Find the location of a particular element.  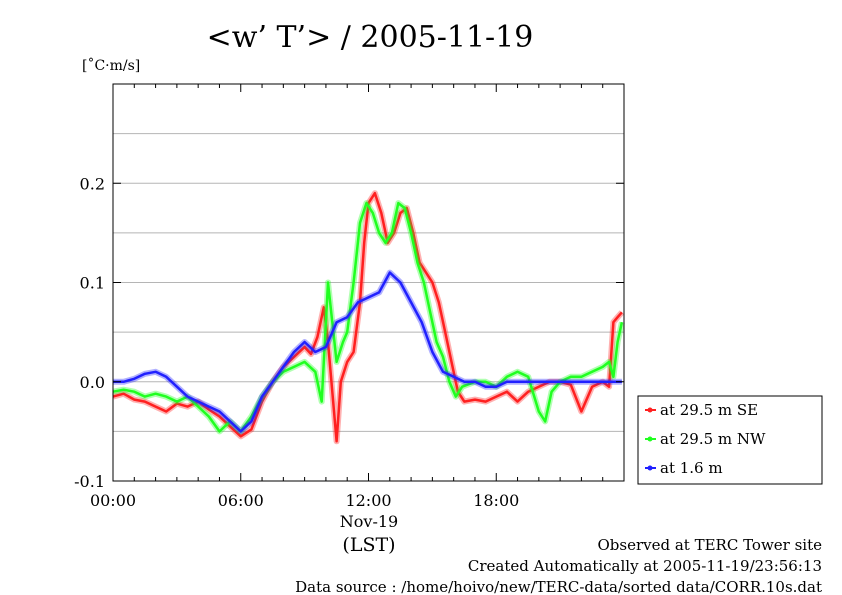

y-tick-label-0: -0.1 is located at coordinates (89, 481).